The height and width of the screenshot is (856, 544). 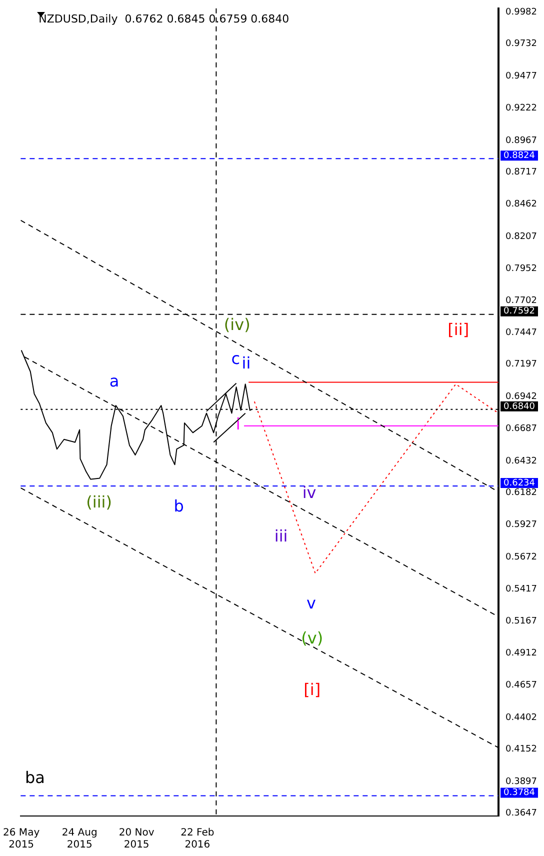 What do you see at coordinates (312, 689) in the screenshot?
I see `annotation: [i]` at bounding box center [312, 689].